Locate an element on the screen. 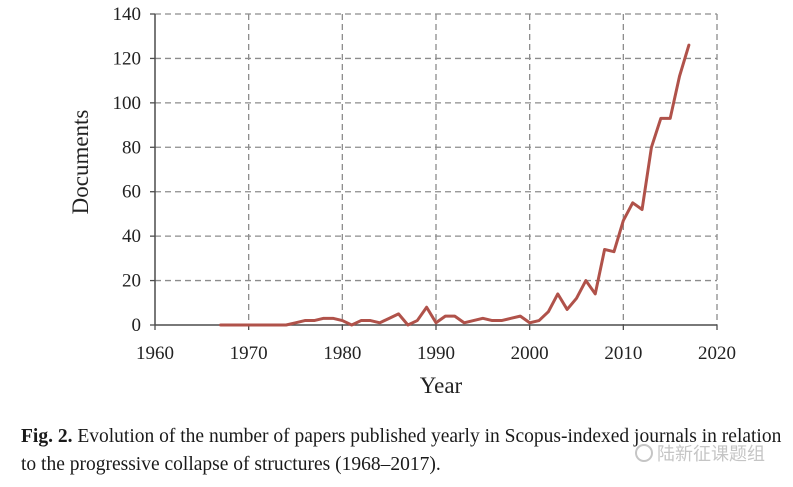  y-tick-label: 100 is located at coordinates (127, 103).